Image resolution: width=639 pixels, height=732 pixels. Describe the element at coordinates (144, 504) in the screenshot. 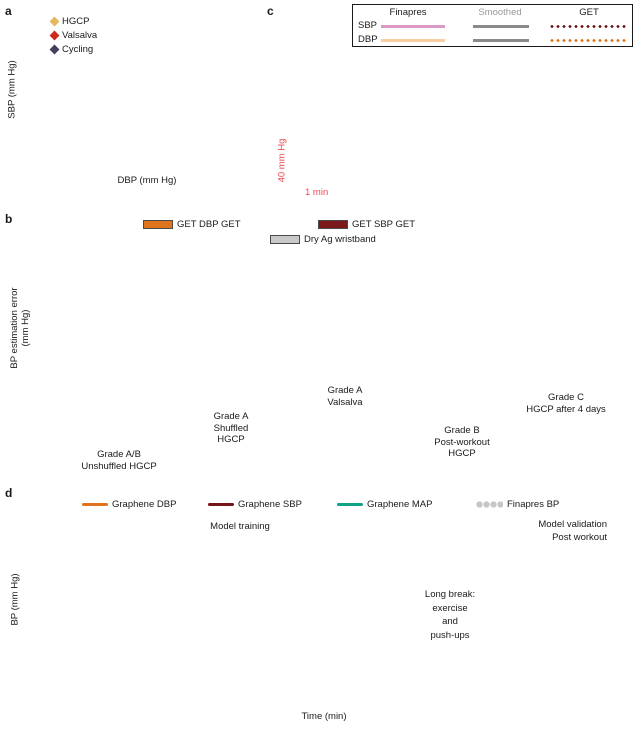

I see `legend-label: Graphene DBP` at that location.